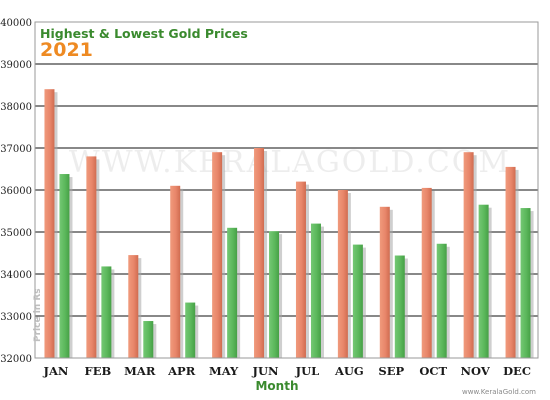  What do you see at coordinates (349, 371) in the screenshot?
I see `x-tick-label: AUG` at bounding box center [349, 371].